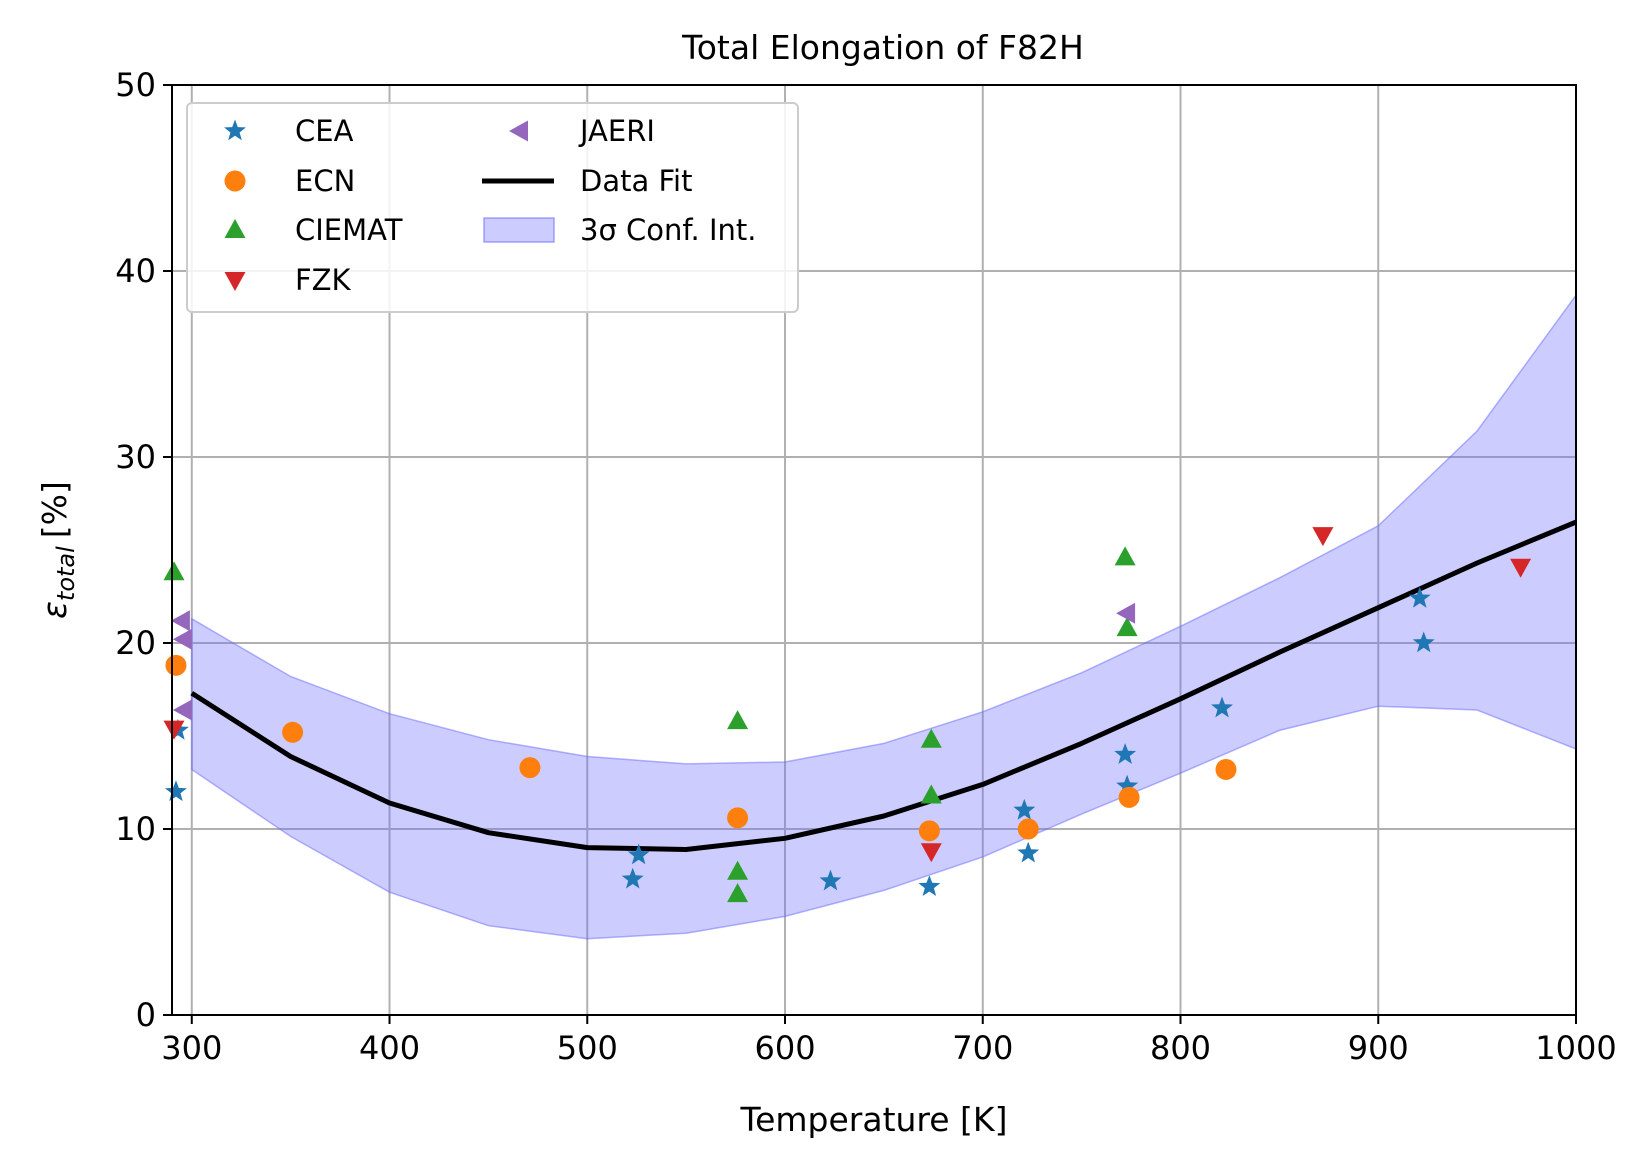 The height and width of the screenshot is (1165, 1647). What do you see at coordinates (135, 271) in the screenshot?
I see `y-tick-label: 40` at bounding box center [135, 271].